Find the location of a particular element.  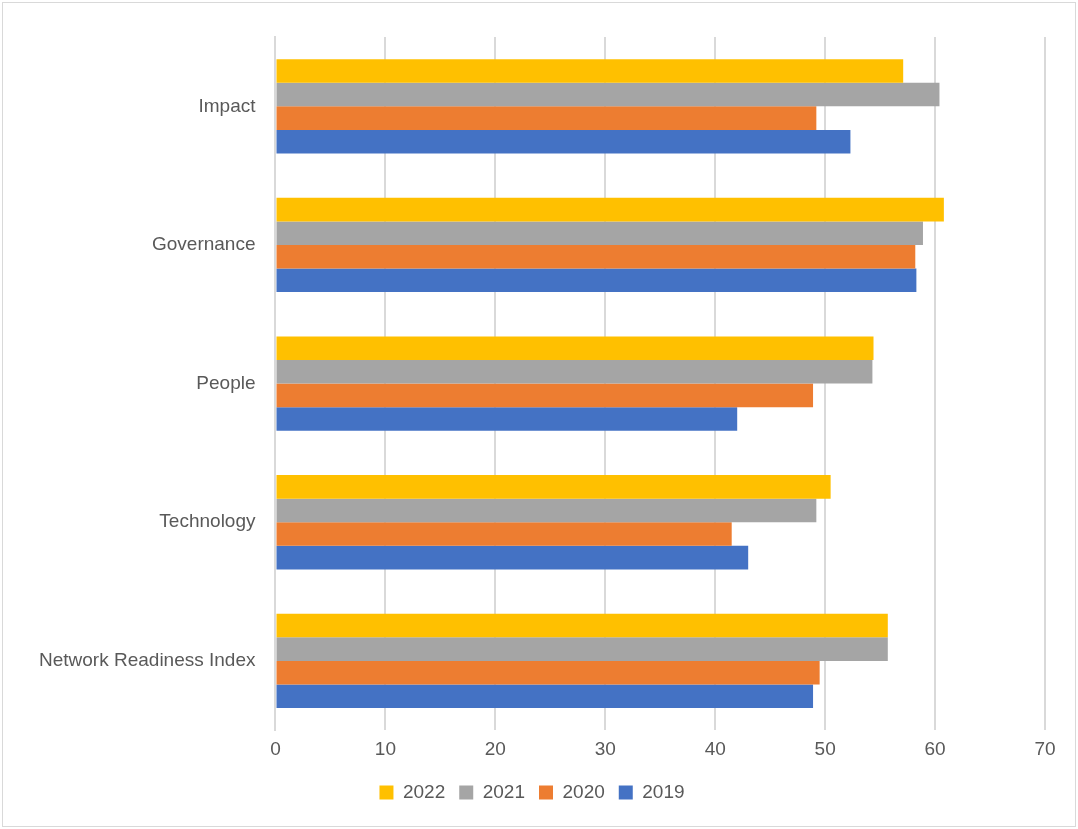

y-tick-label: Network Readiness Index is located at coordinates (147, 660).